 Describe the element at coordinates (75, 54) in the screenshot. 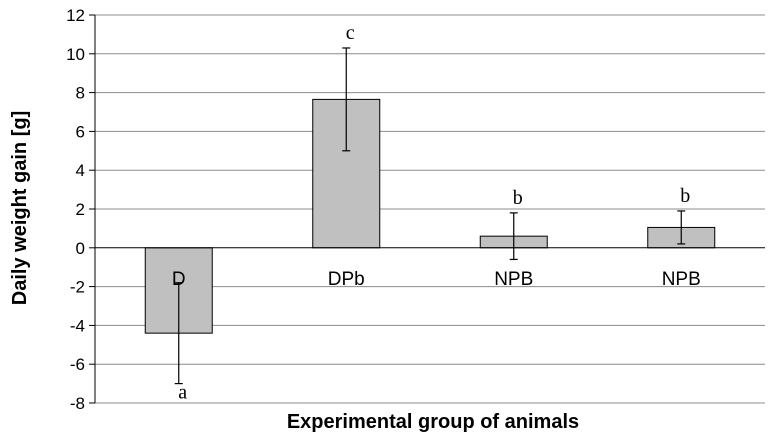

I see `y-tick-label: 10` at that location.